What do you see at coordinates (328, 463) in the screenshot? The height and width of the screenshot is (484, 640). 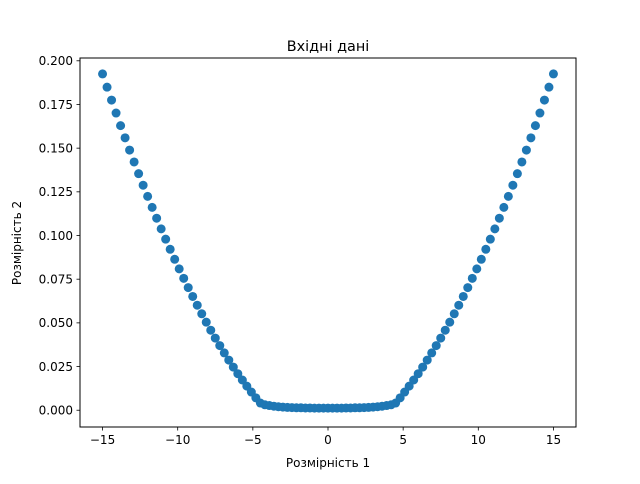 I see `x-axis-label: Розмірність 1` at bounding box center [328, 463].